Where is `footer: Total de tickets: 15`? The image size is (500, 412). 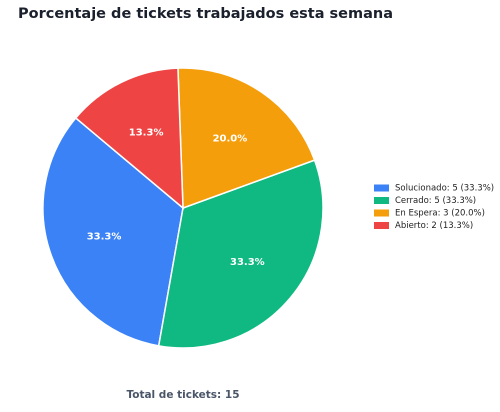 footer: Total de tickets: 15 is located at coordinates (182, 395).